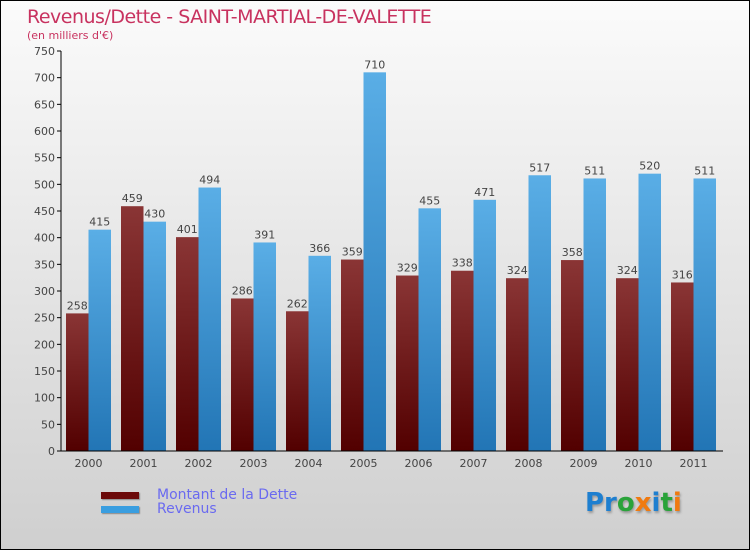 The image size is (750, 551). I want to click on y-tick-label: 750, so click(44, 51).